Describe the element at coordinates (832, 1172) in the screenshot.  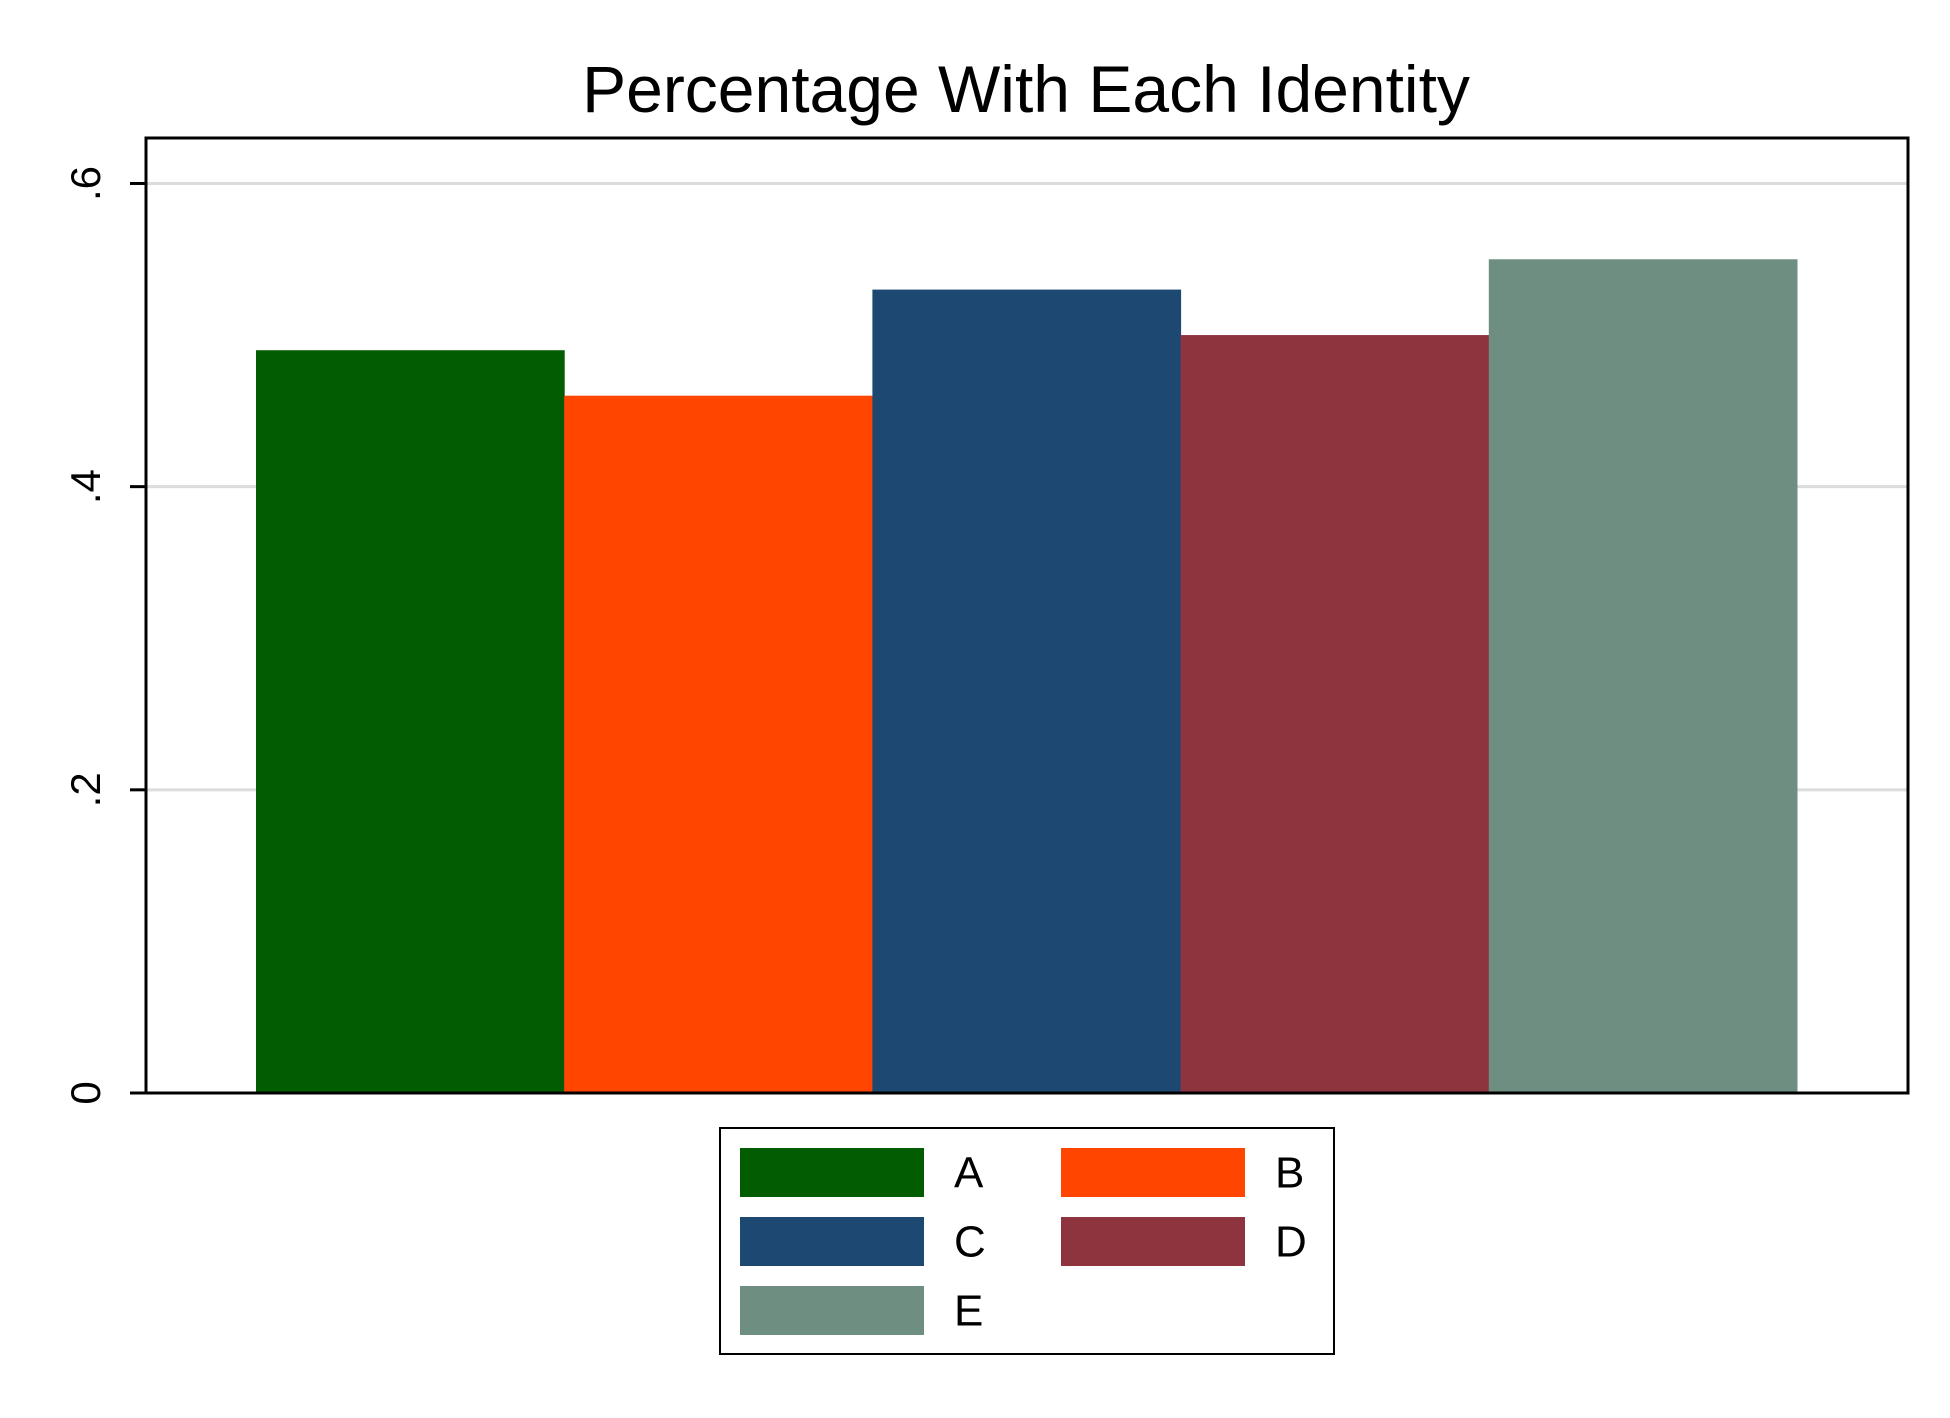
I see `legend-swatch-a` at that location.